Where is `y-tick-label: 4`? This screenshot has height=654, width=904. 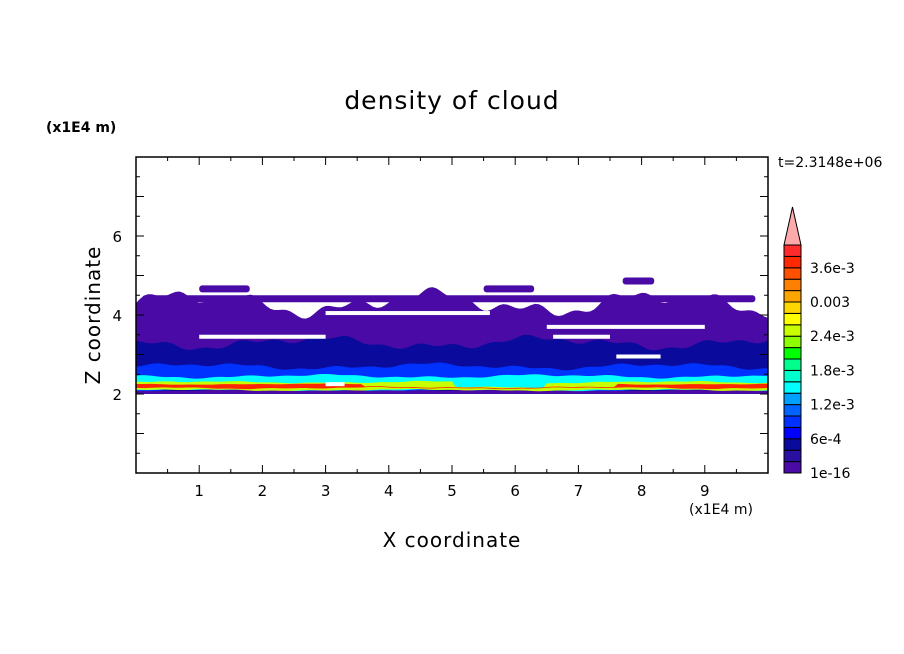
y-tick-label: 4 is located at coordinates (117, 316).